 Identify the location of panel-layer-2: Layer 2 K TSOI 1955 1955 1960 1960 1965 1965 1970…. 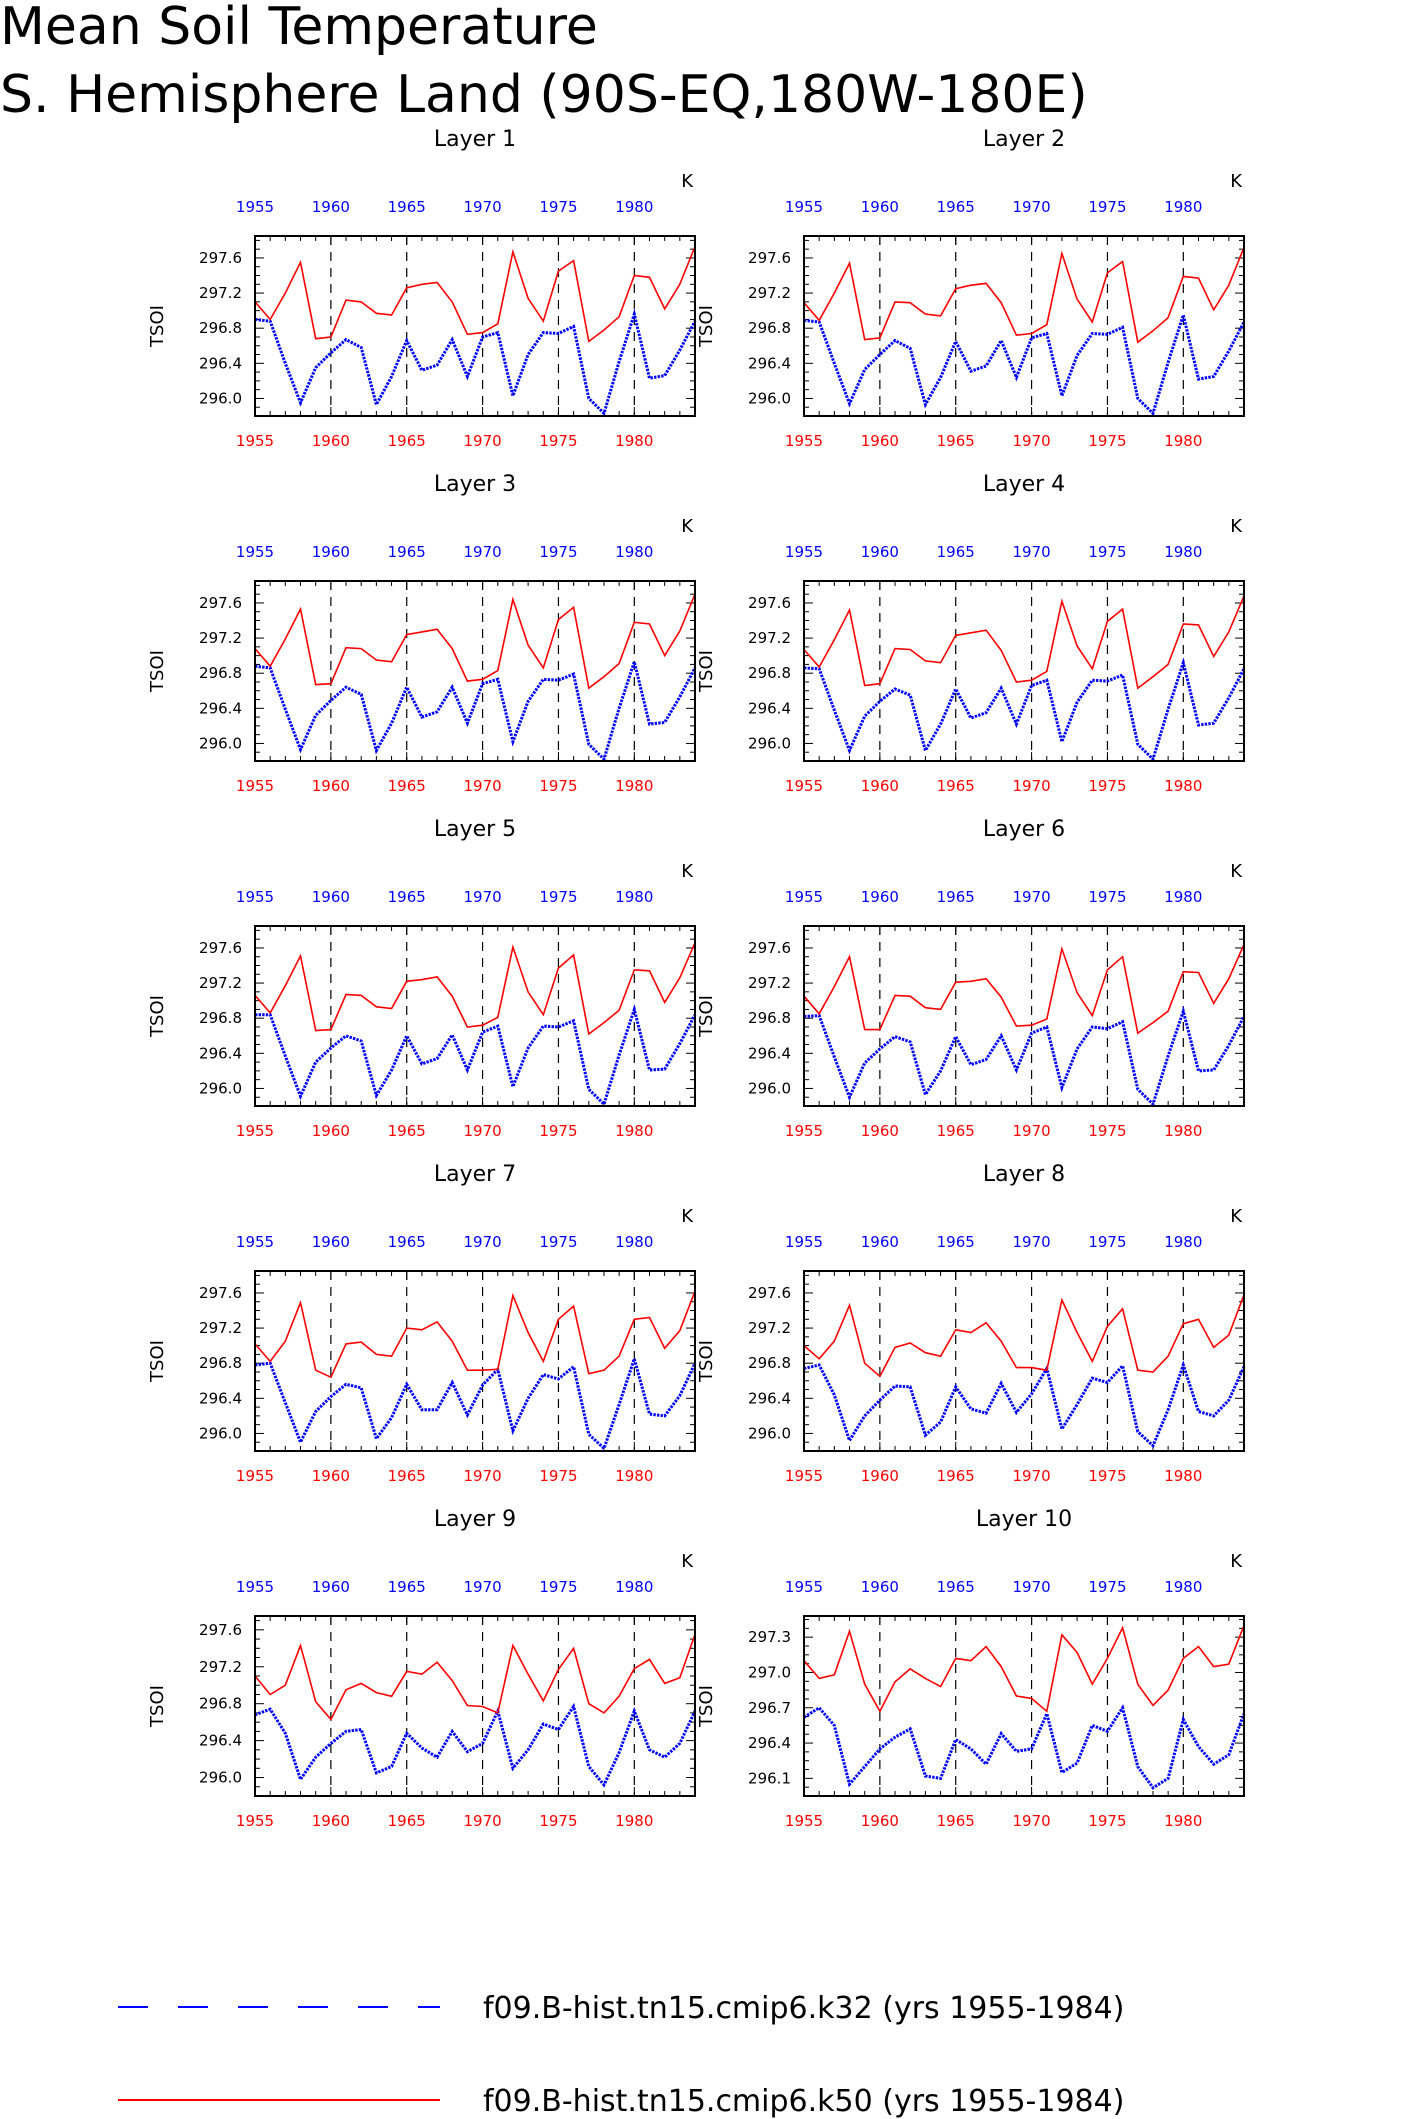
(971, 288).